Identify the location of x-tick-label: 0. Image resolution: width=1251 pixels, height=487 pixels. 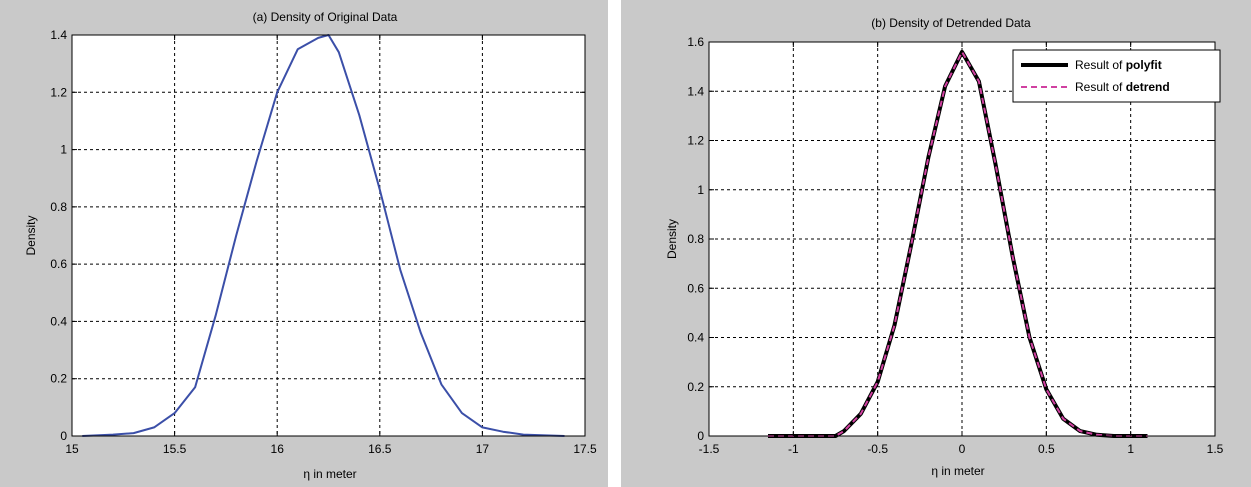
(962, 449).